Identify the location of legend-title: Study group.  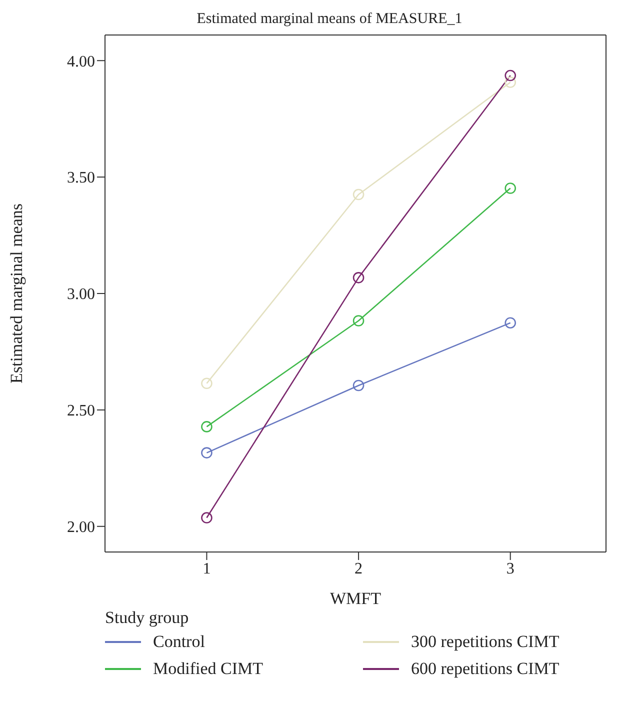
(147, 618).